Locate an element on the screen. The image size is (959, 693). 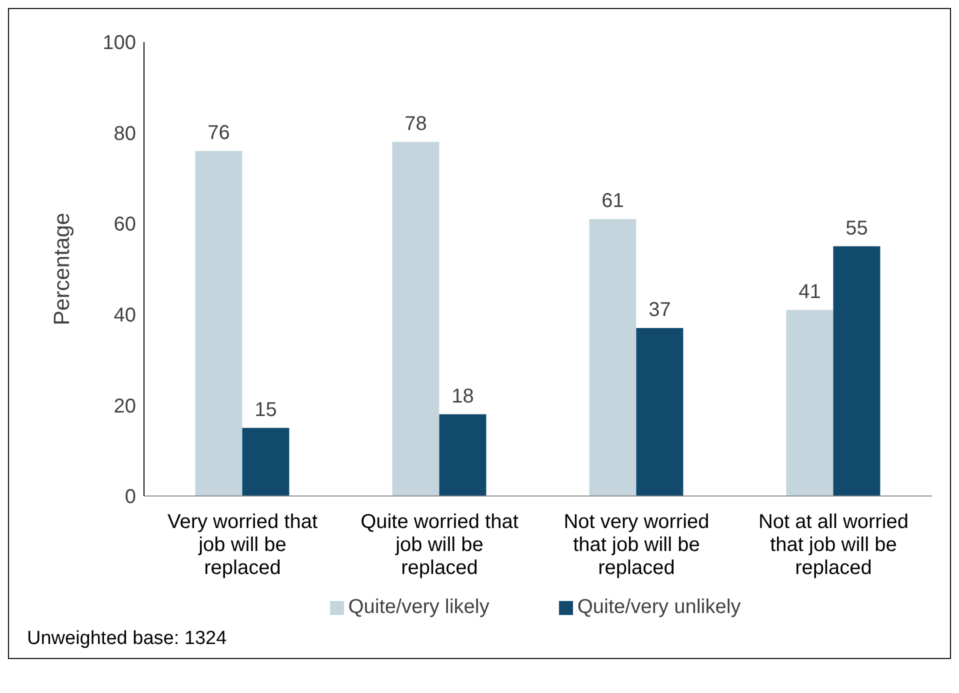
x-tick-label: Very worried that job will be replaced is located at coordinates (242, 545).